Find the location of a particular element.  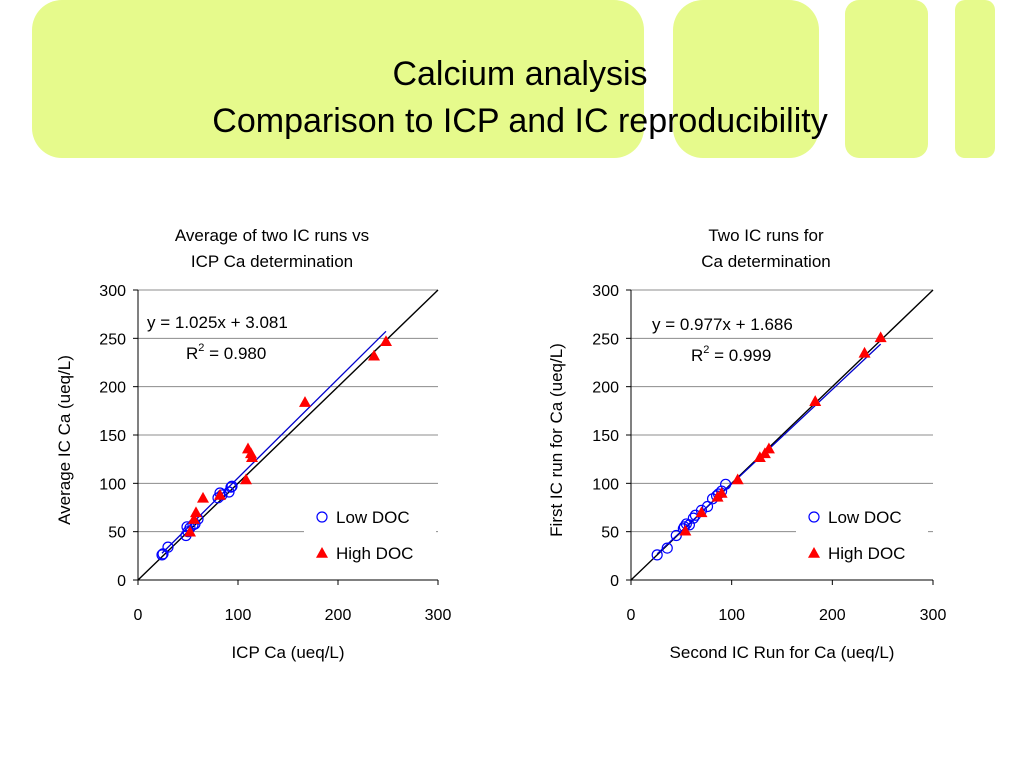

y-axis-label: Average IC Ca (ueq/L) is located at coordinates (64, 440).